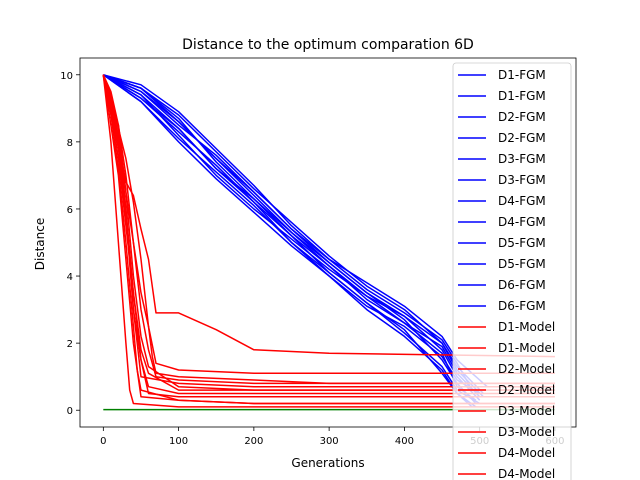 This screenshot has width=640, height=480. Describe the element at coordinates (103, 441) in the screenshot. I see `x-tick-label: 0` at that location.